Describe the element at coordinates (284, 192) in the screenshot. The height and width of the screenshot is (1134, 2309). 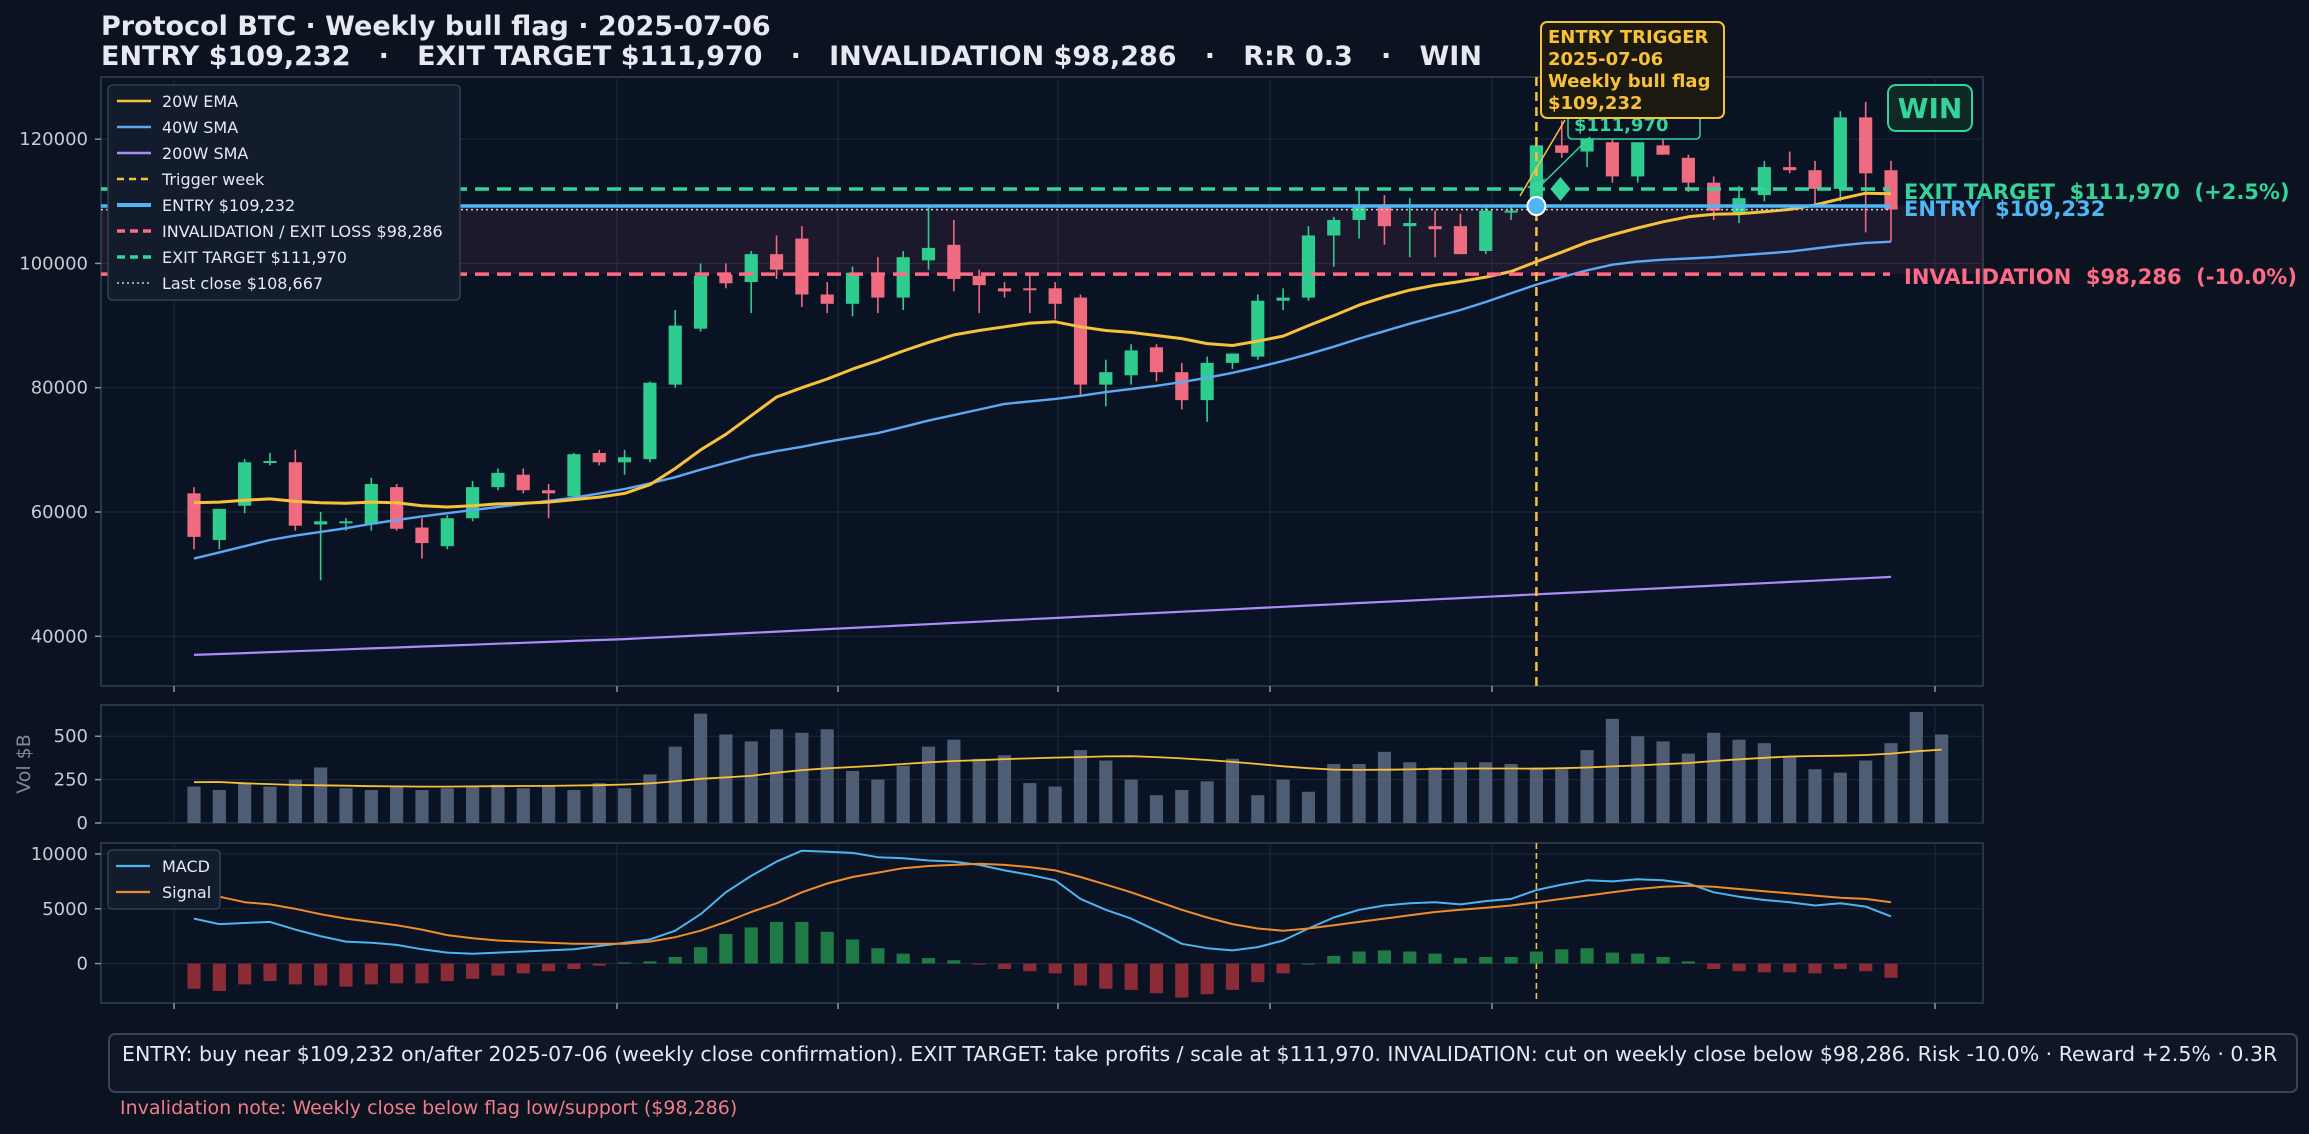
I see `price-legend-box` at that location.